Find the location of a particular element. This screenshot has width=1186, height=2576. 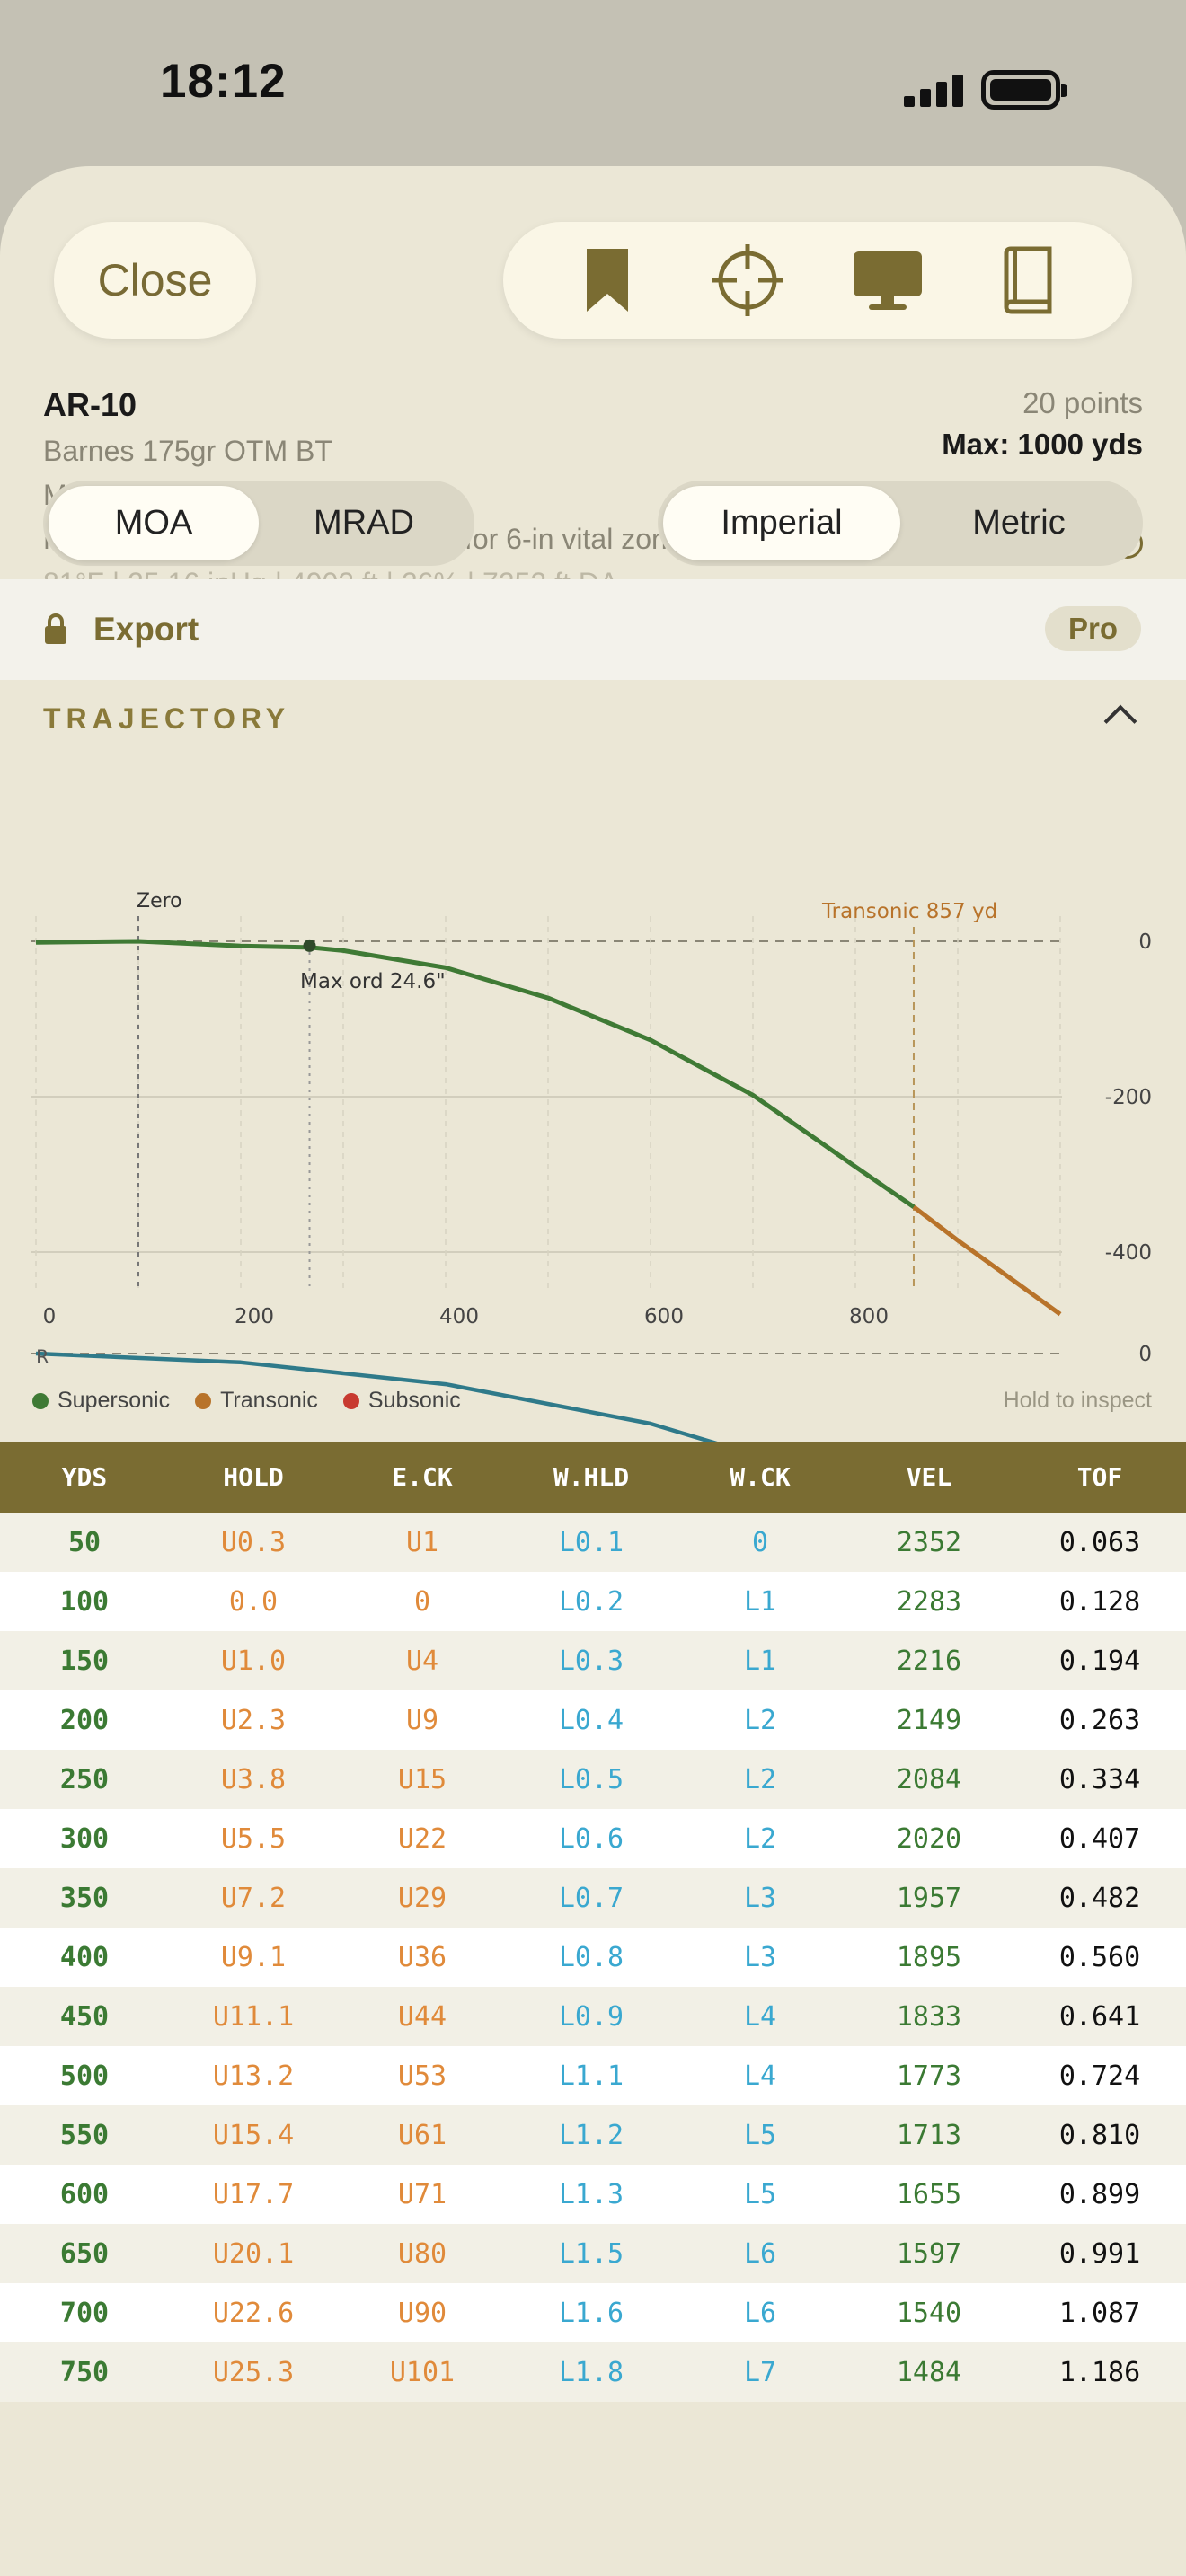

transonic-label: Transonic 857 yd is located at coordinates (909, 911).